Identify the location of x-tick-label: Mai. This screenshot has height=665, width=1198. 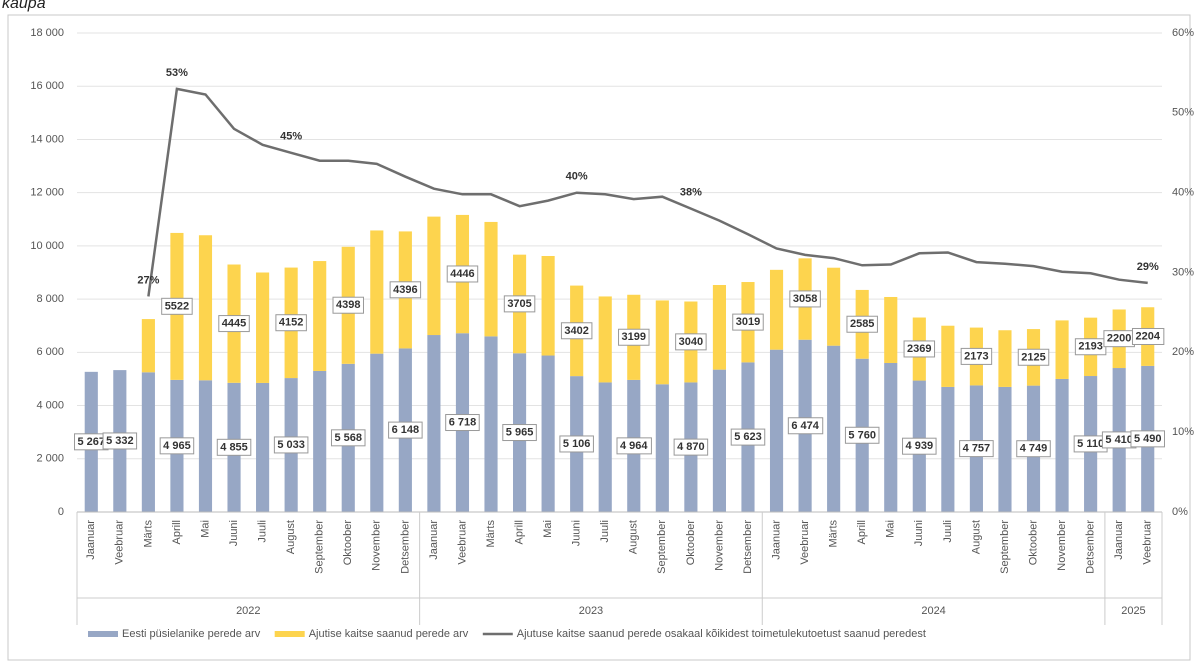
(205, 529).